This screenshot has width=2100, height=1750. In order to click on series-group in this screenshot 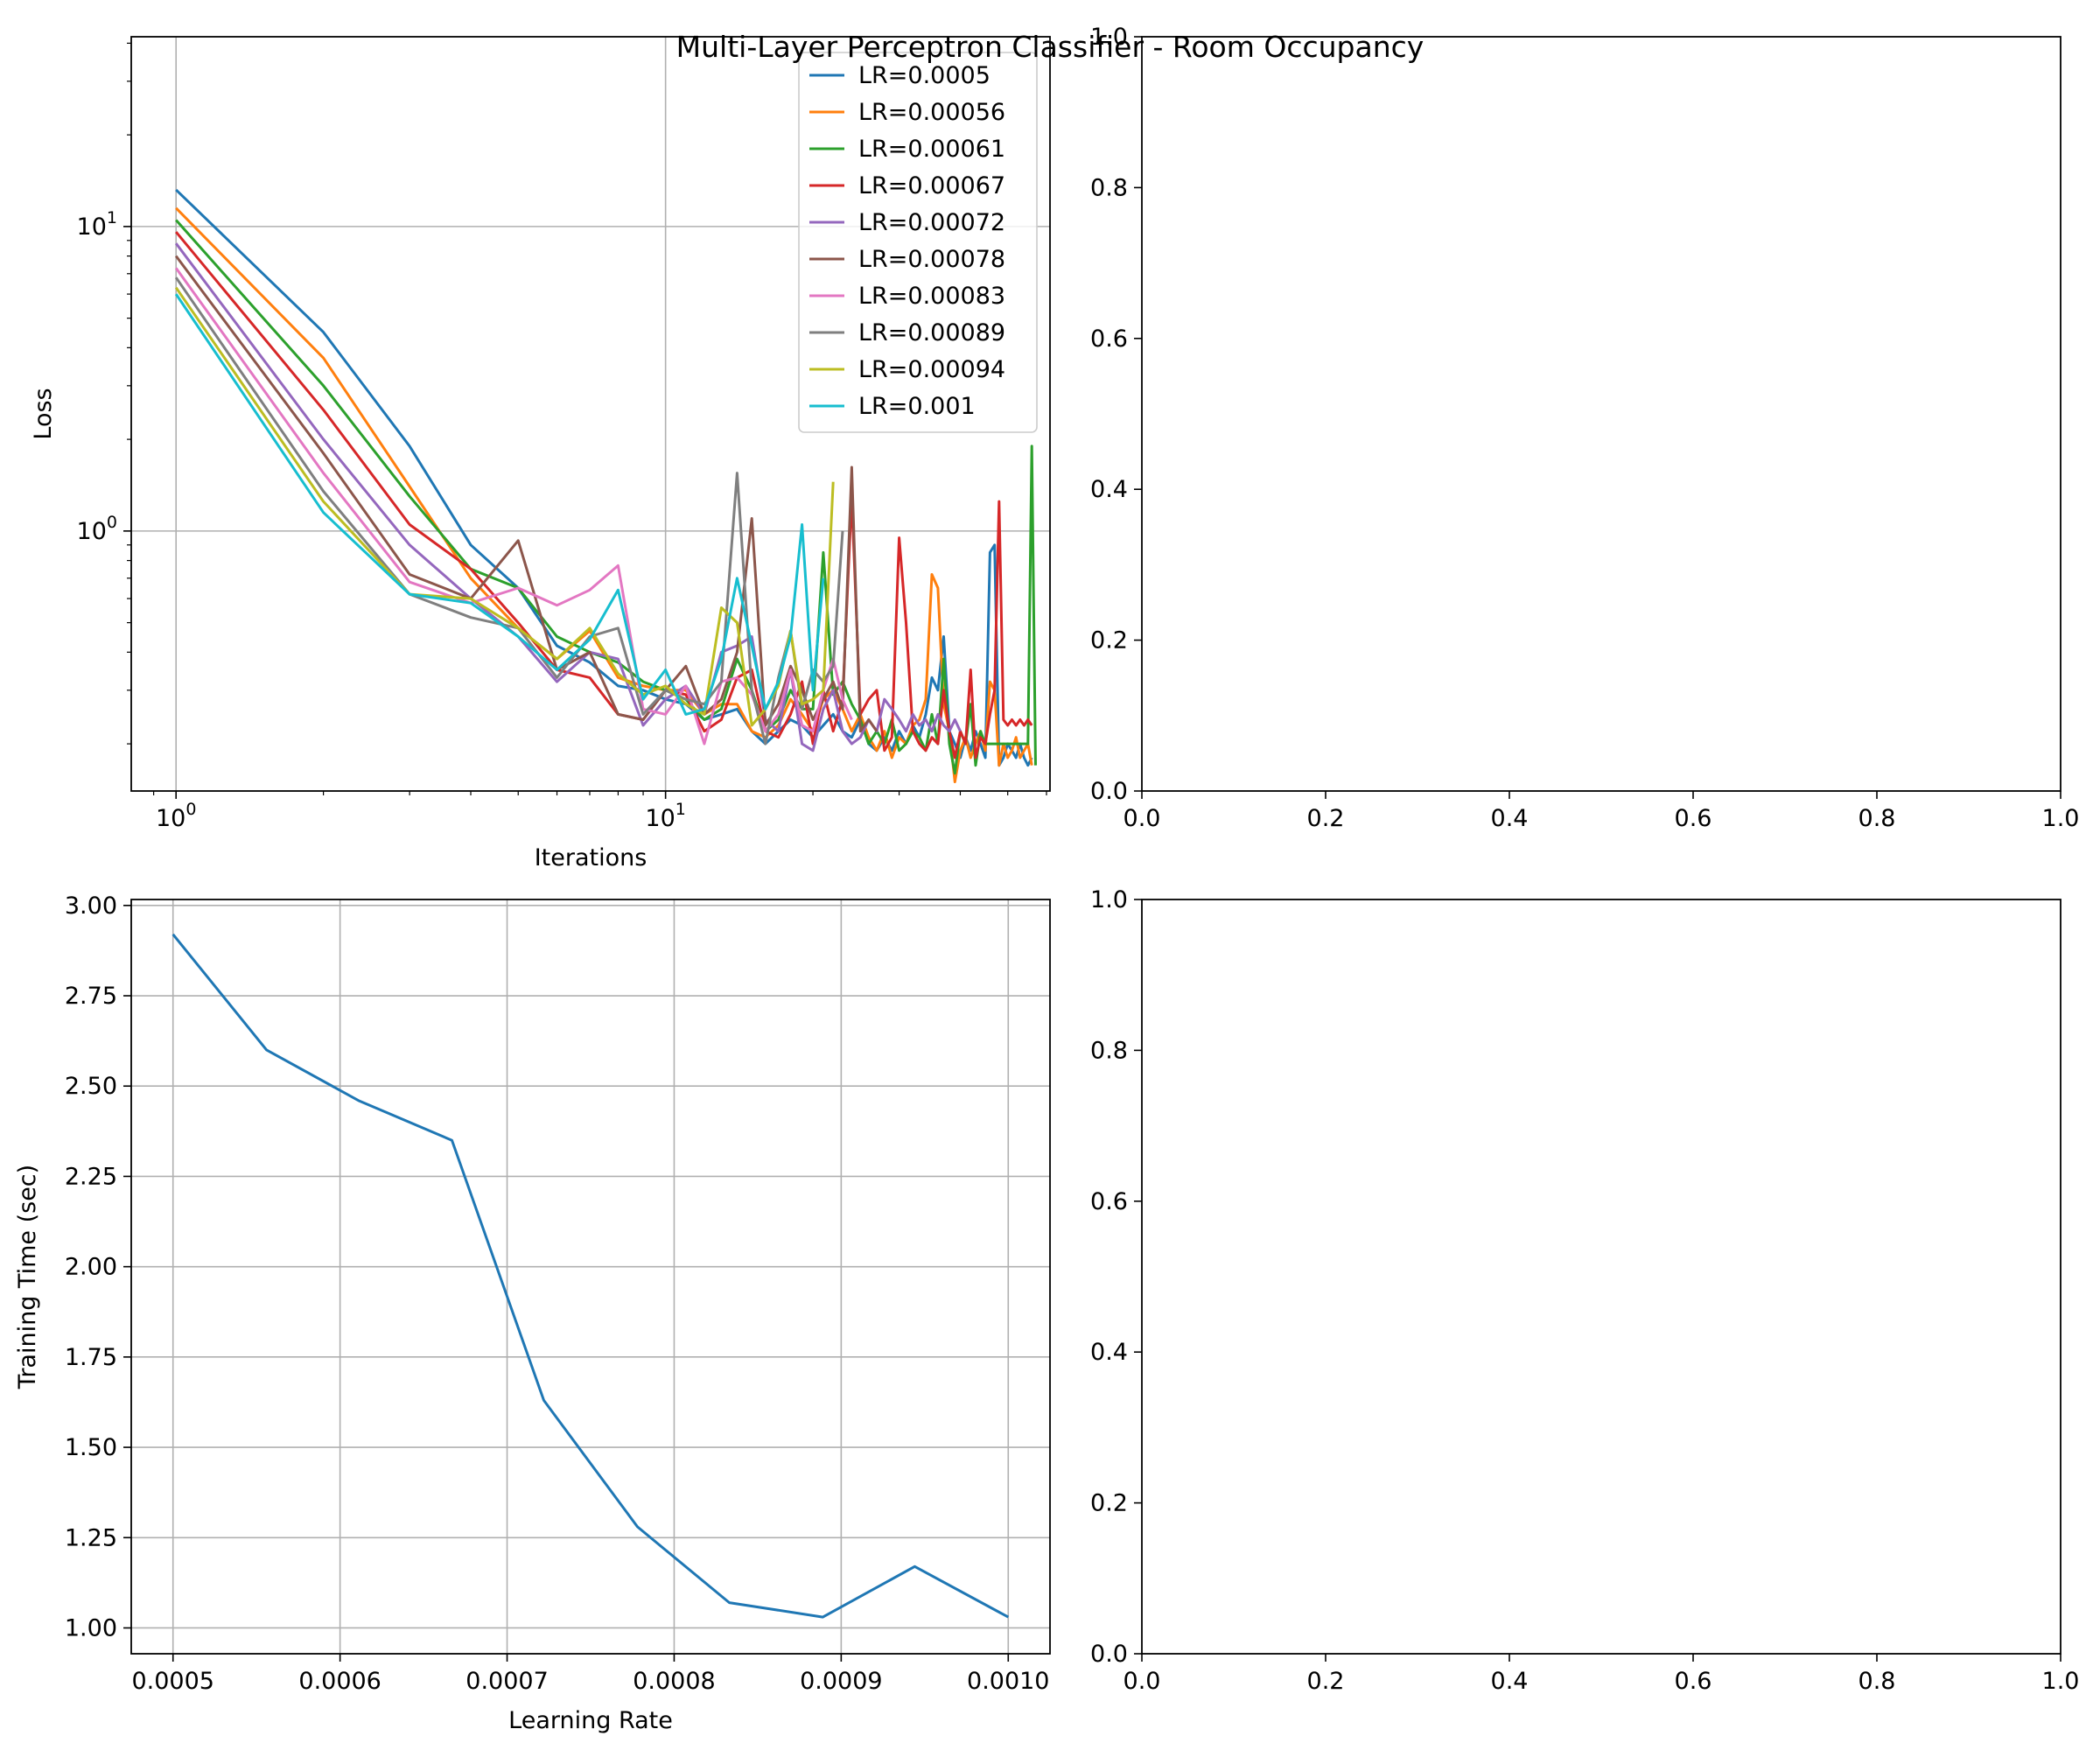, I will do `click(605, 486)`.